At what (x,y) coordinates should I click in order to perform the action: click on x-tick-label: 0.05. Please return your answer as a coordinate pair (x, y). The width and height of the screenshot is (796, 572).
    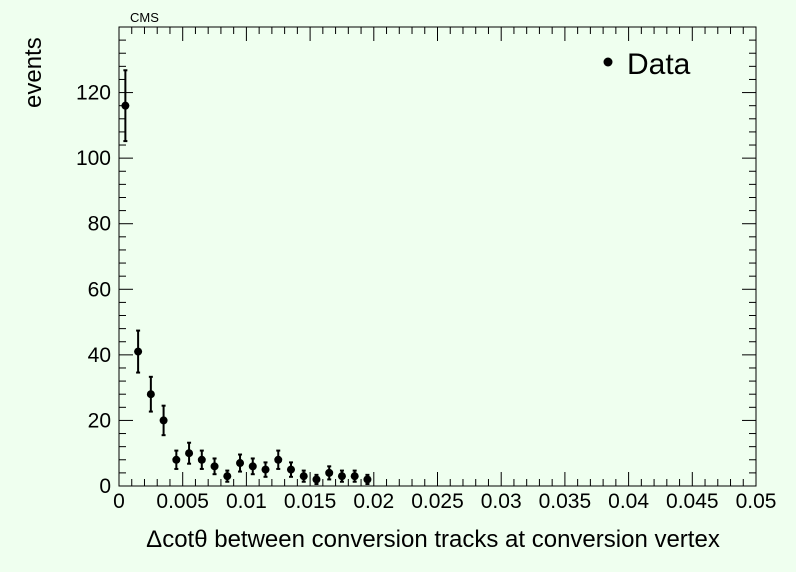
    Looking at the image, I should click on (756, 501).